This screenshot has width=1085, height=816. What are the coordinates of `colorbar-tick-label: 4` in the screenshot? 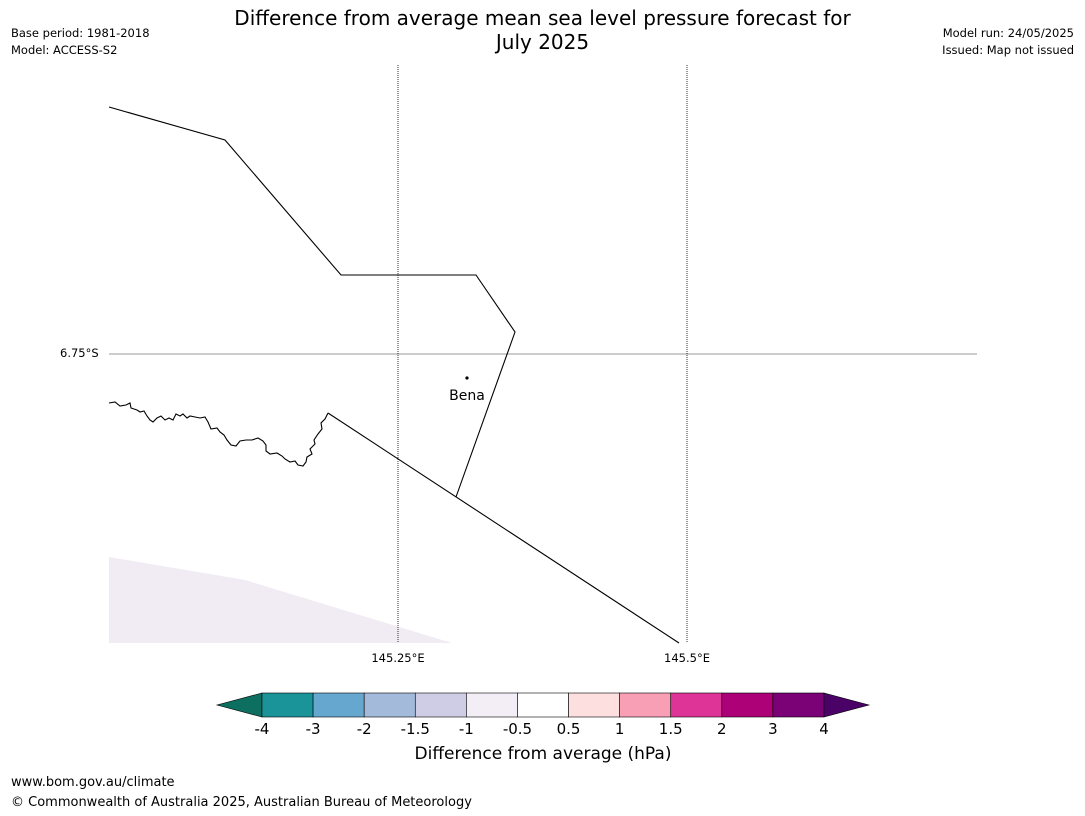 It's located at (824, 729).